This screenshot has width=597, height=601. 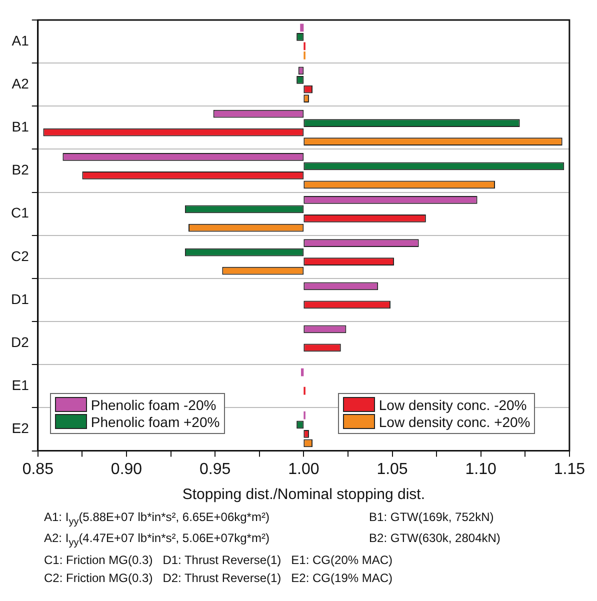 I want to click on text: E2: CG(19% MAC), so click(x=342, y=577).